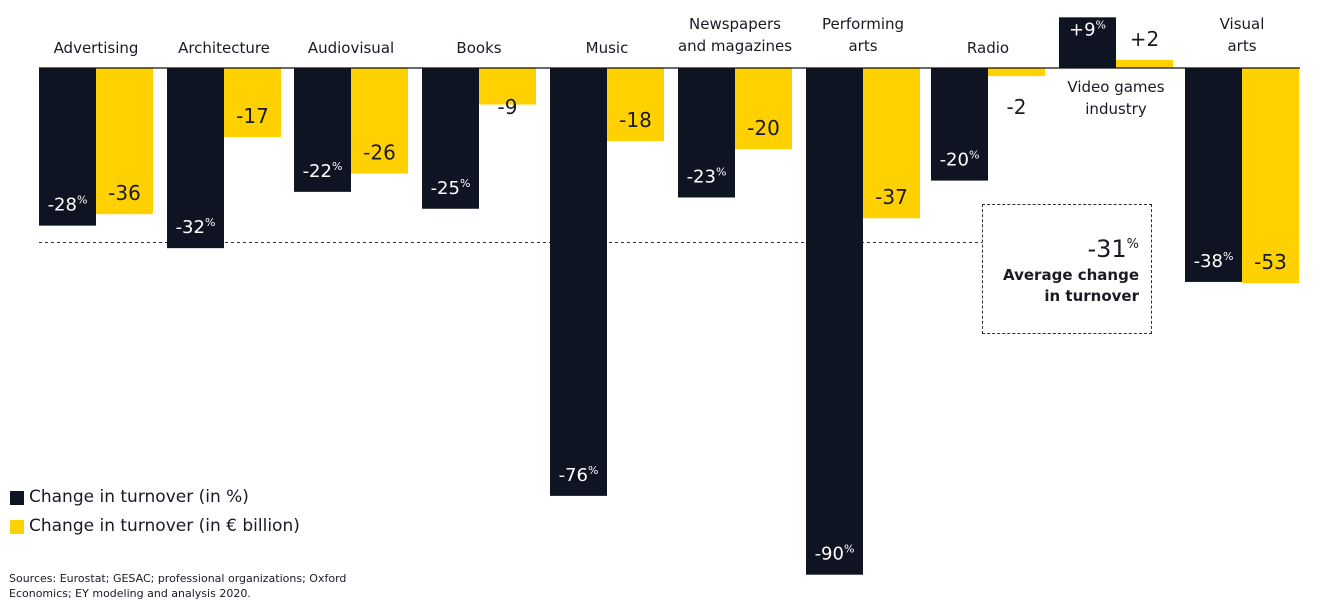 Image resolution: width=1320 pixels, height=601 pixels. What do you see at coordinates (835, 554) in the screenshot?
I see `data-label-pct-6: -90%` at bounding box center [835, 554].